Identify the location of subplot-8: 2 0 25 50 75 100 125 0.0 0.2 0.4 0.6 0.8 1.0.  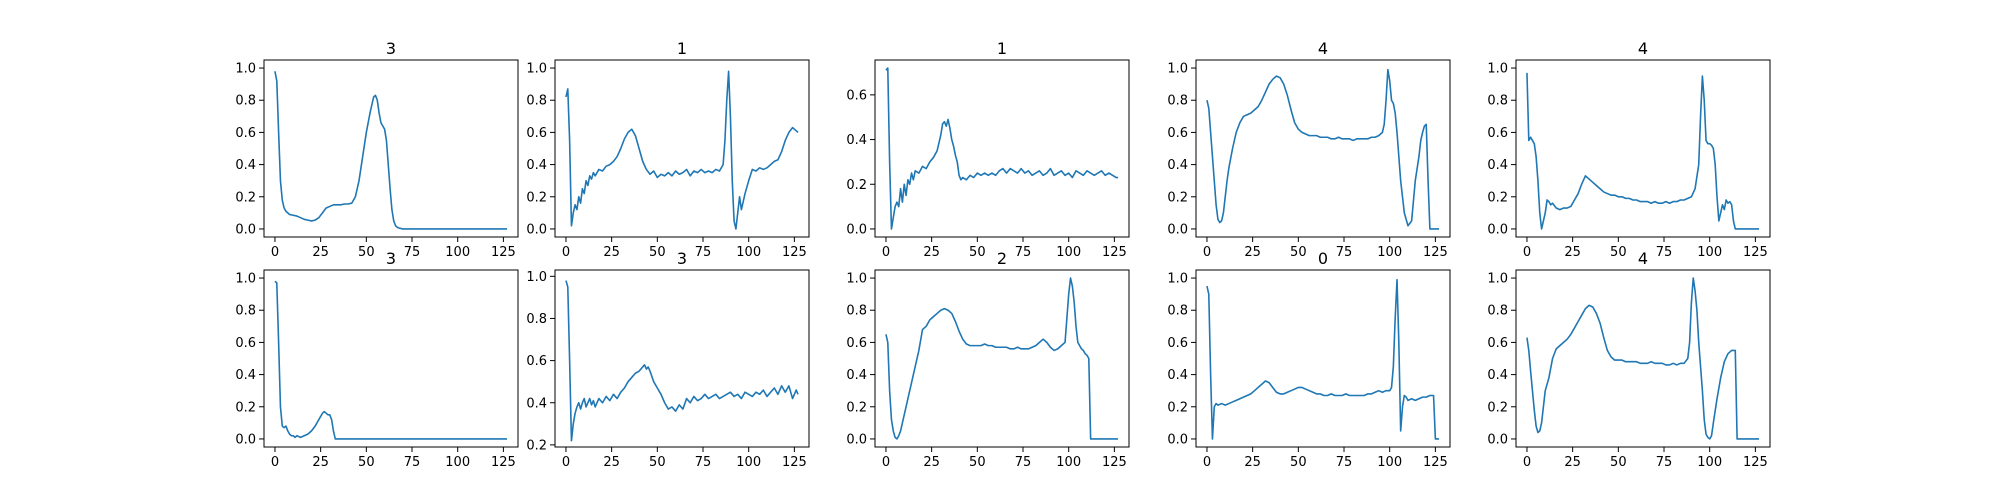
(988, 359).